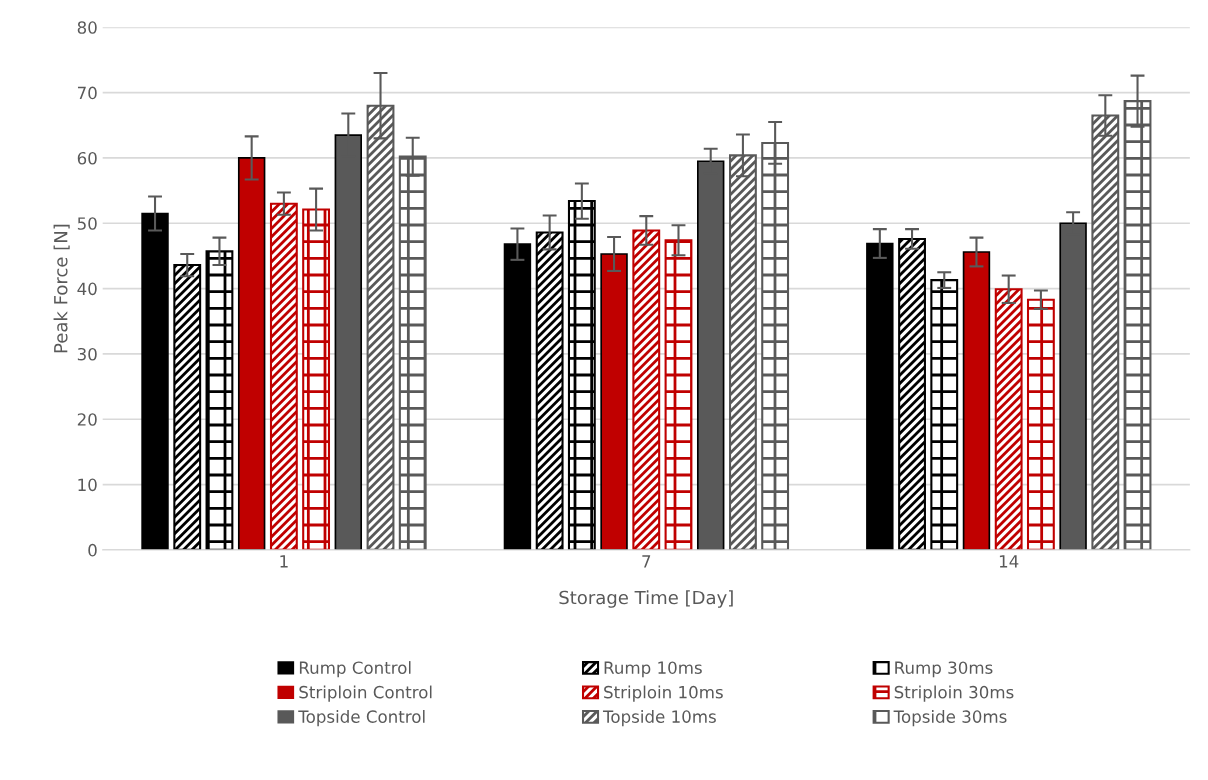  What do you see at coordinates (659, 718) in the screenshot?
I see `legend-label: Topside 10ms` at bounding box center [659, 718].